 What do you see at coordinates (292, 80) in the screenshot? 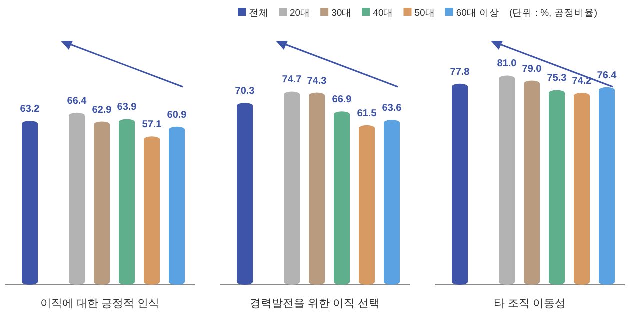
I see `data-label: 74.7` at bounding box center [292, 80].